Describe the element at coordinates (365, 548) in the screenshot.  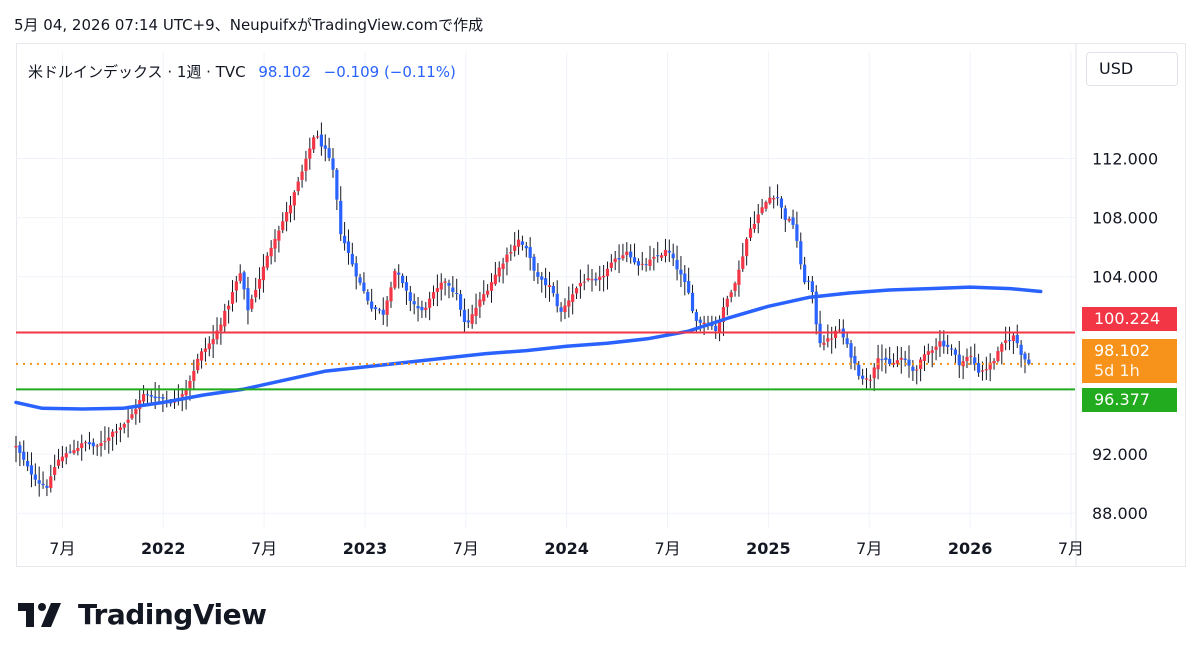
I see `x-tick-label: 2023` at that location.